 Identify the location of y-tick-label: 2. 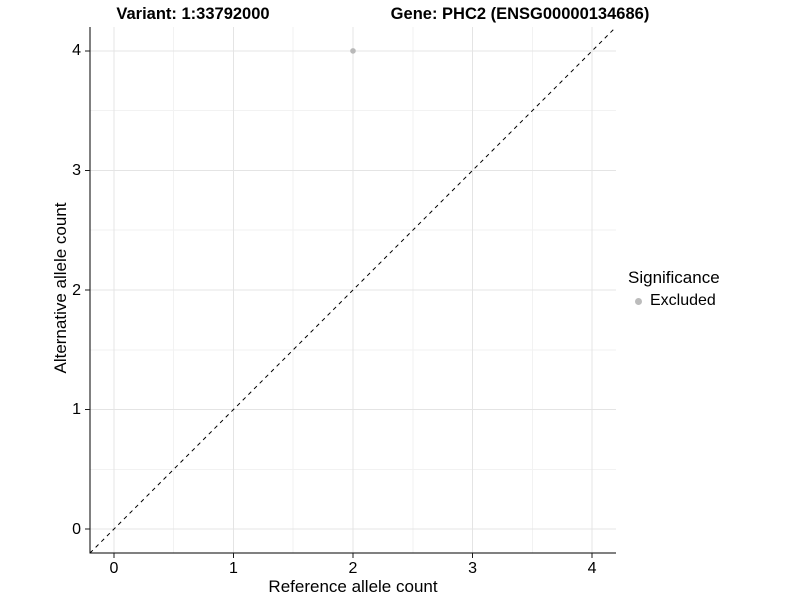
(76, 290).